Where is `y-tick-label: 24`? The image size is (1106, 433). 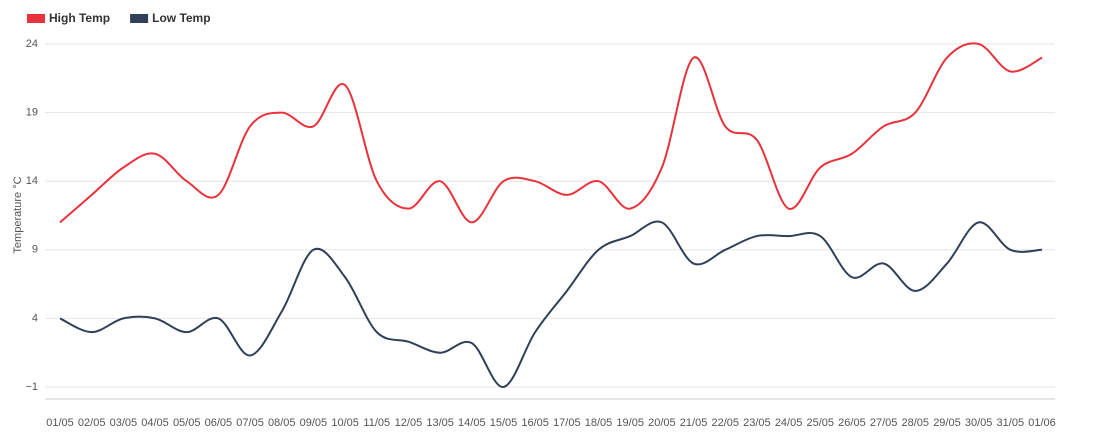
y-tick-label: 24 is located at coordinates (32, 44).